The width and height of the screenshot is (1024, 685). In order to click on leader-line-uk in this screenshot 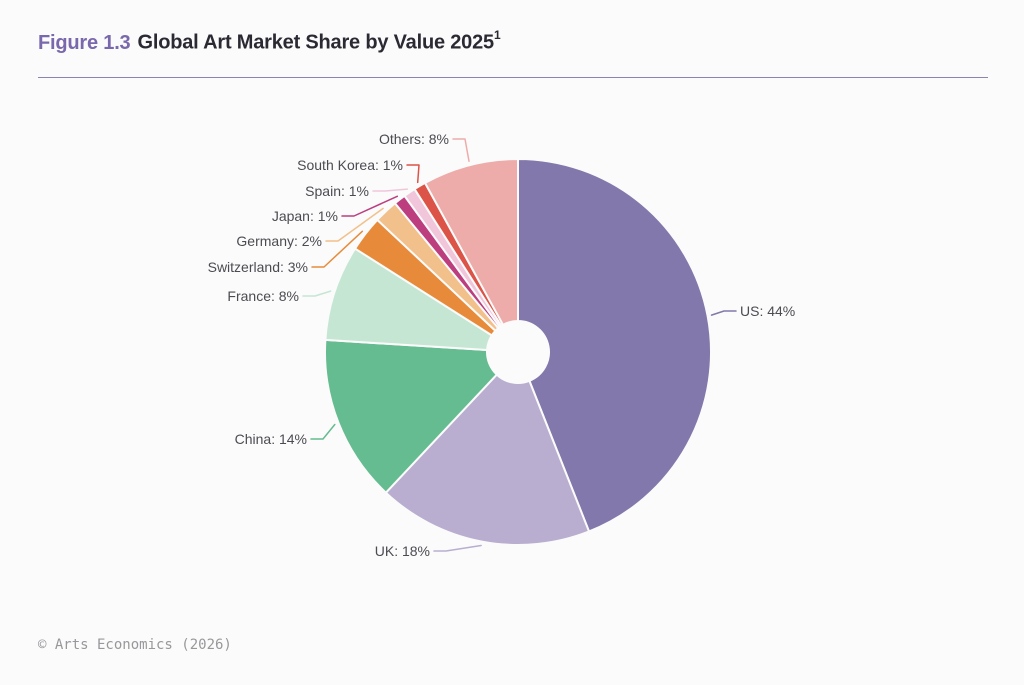, I will do `click(457, 548)`.